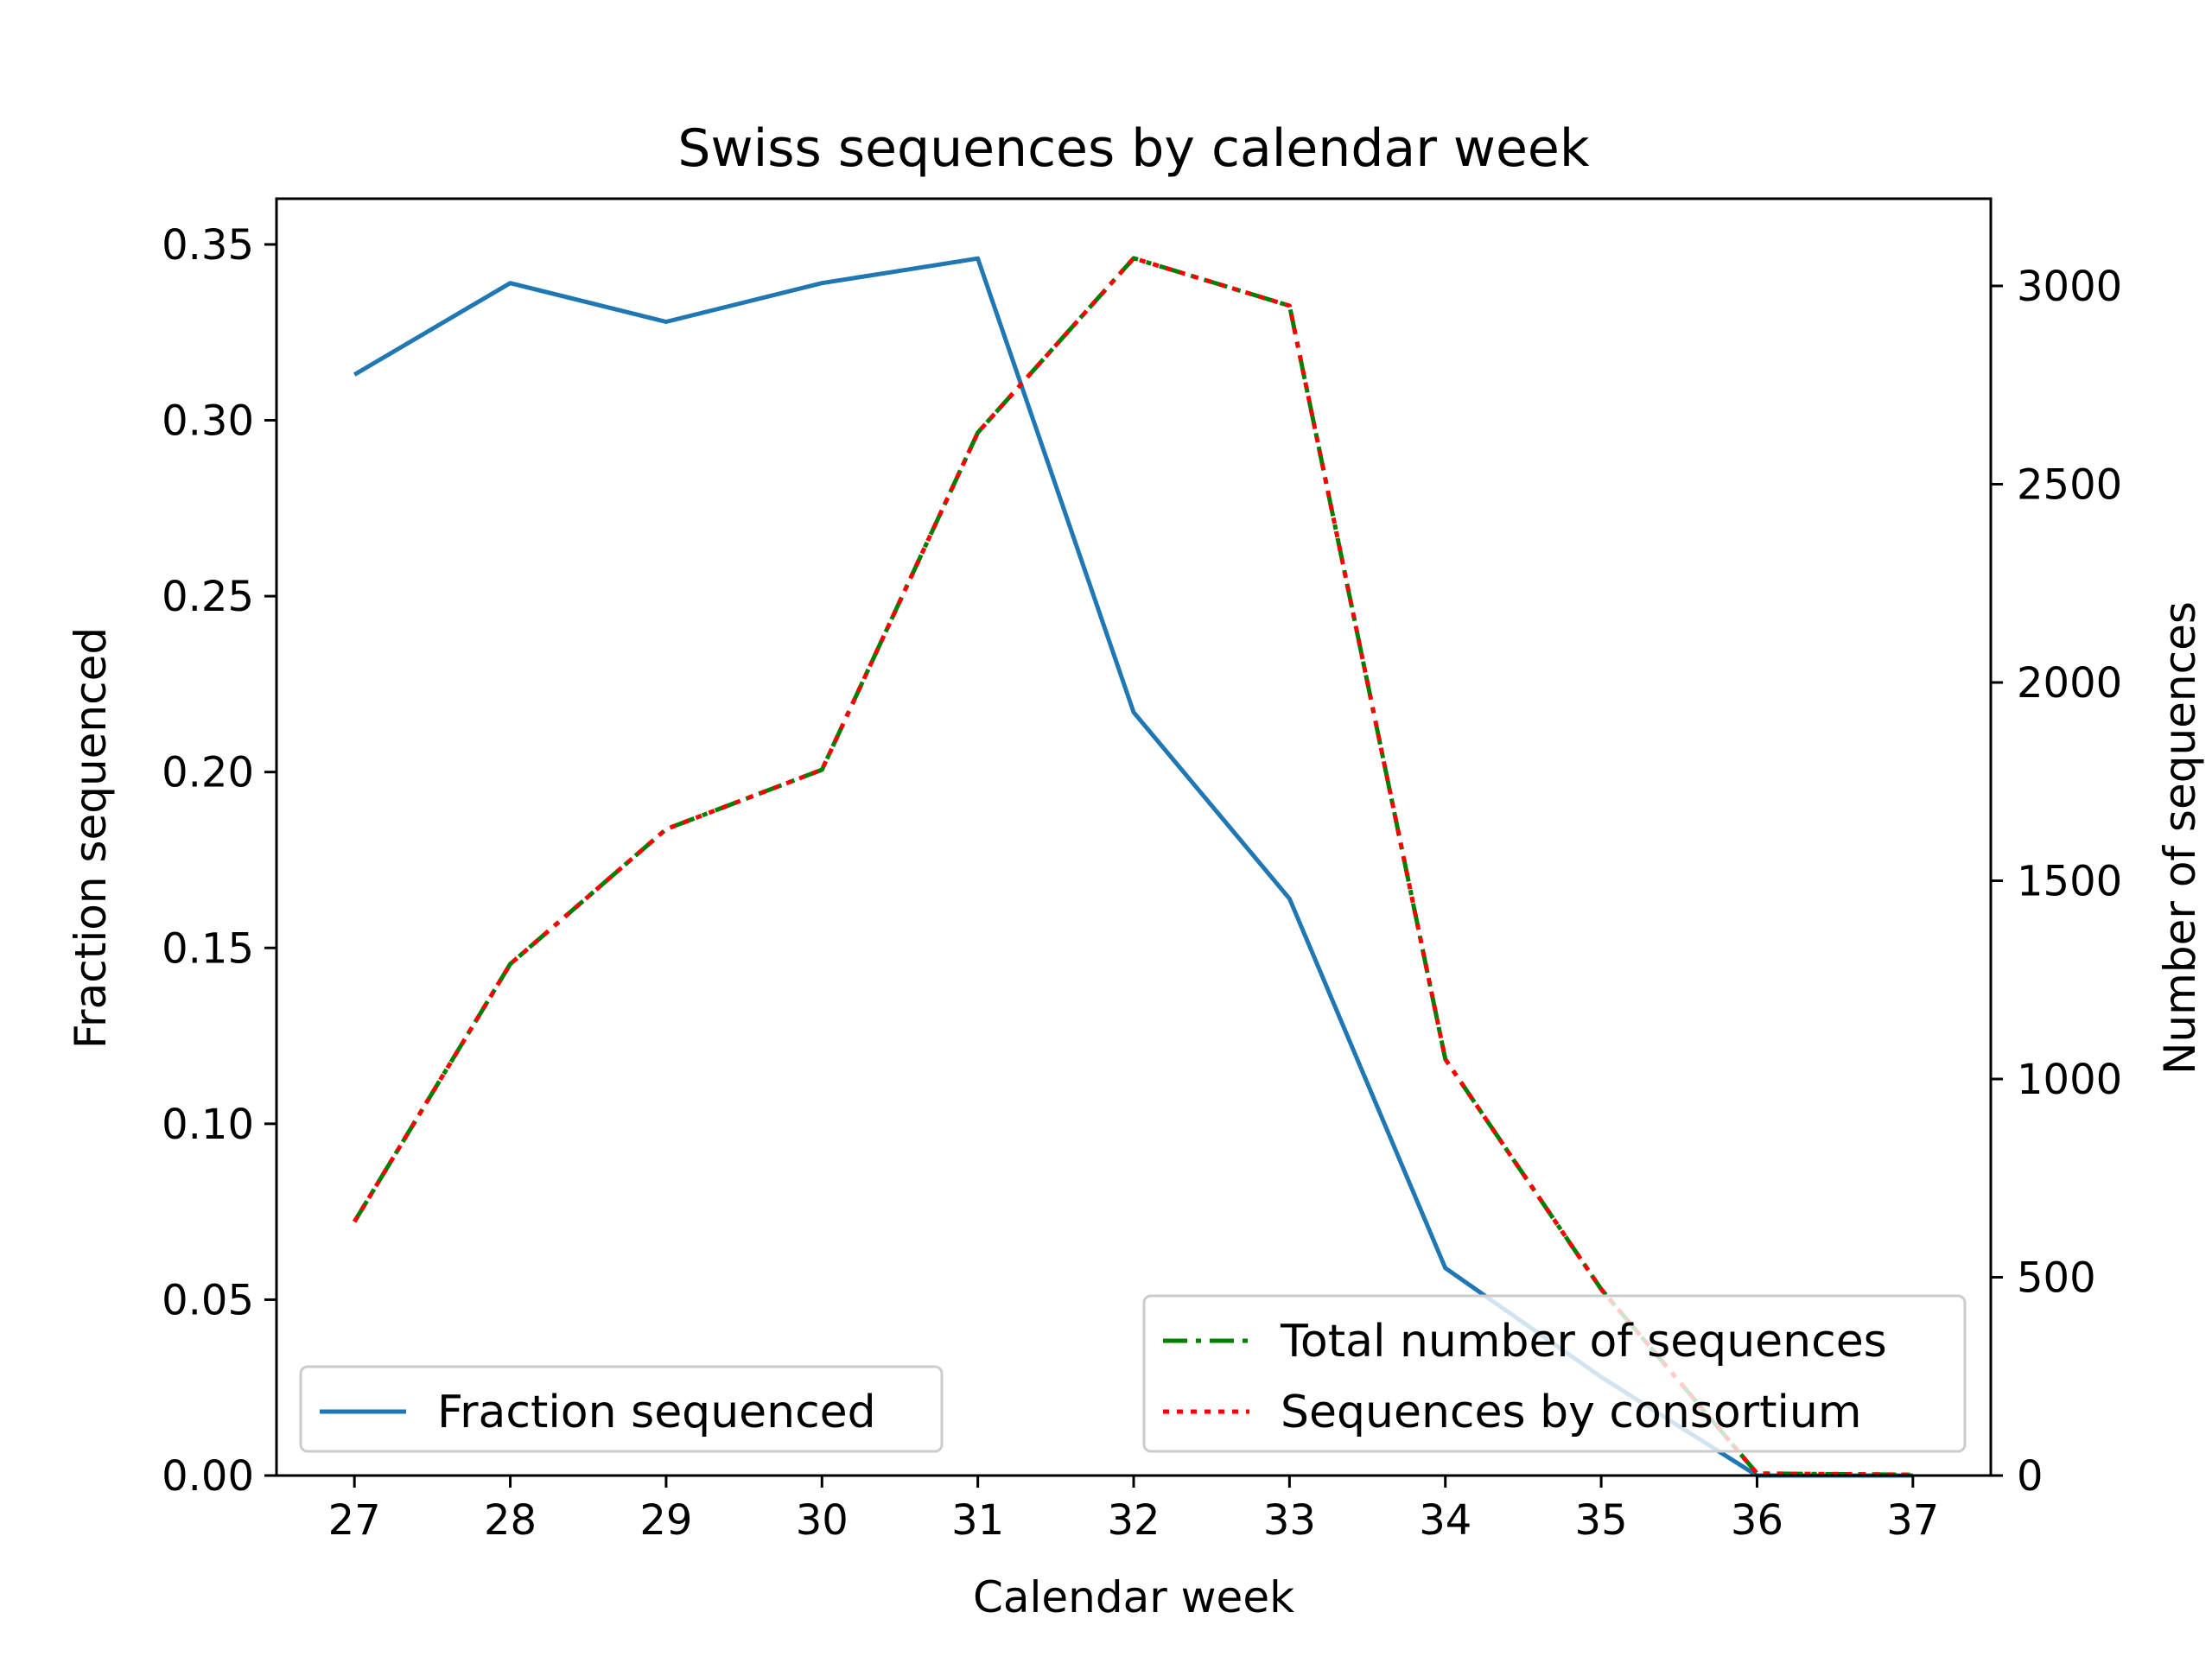 The width and height of the screenshot is (2212, 1663). What do you see at coordinates (208, 1300) in the screenshot?
I see `left-y-tick-label: 0.05` at bounding box center [208, 1300].